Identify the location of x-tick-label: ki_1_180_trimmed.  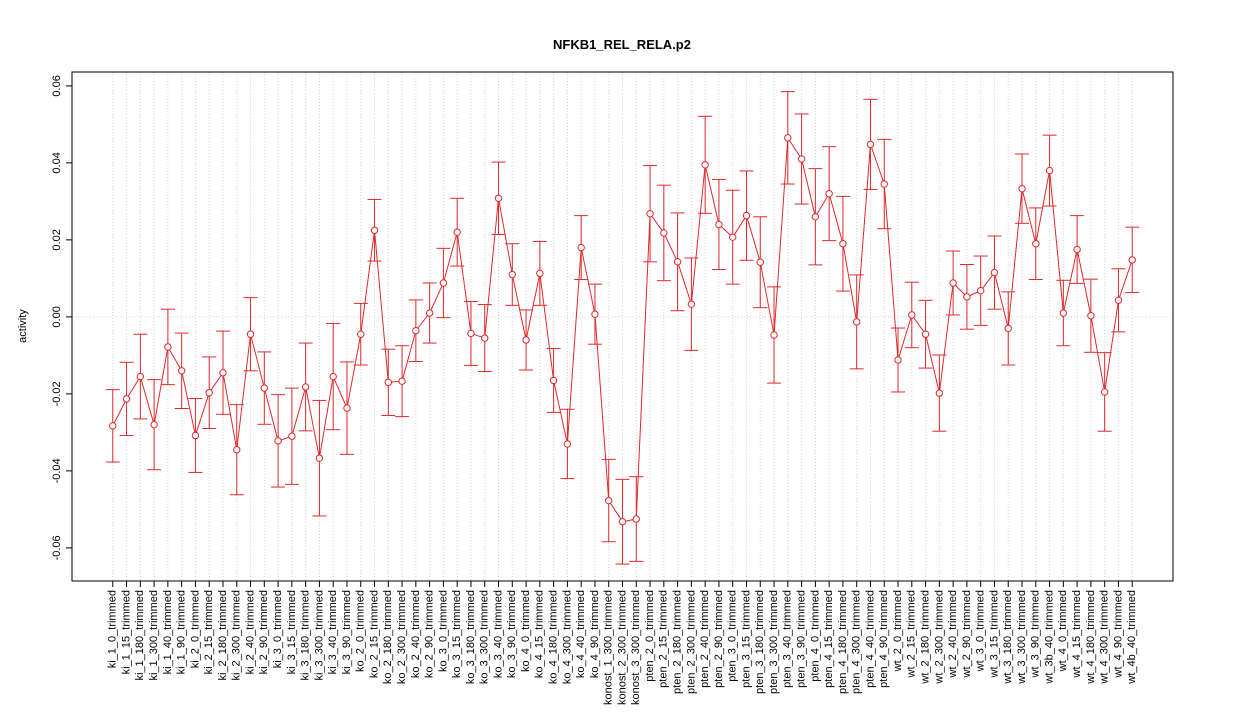
(140, 635).